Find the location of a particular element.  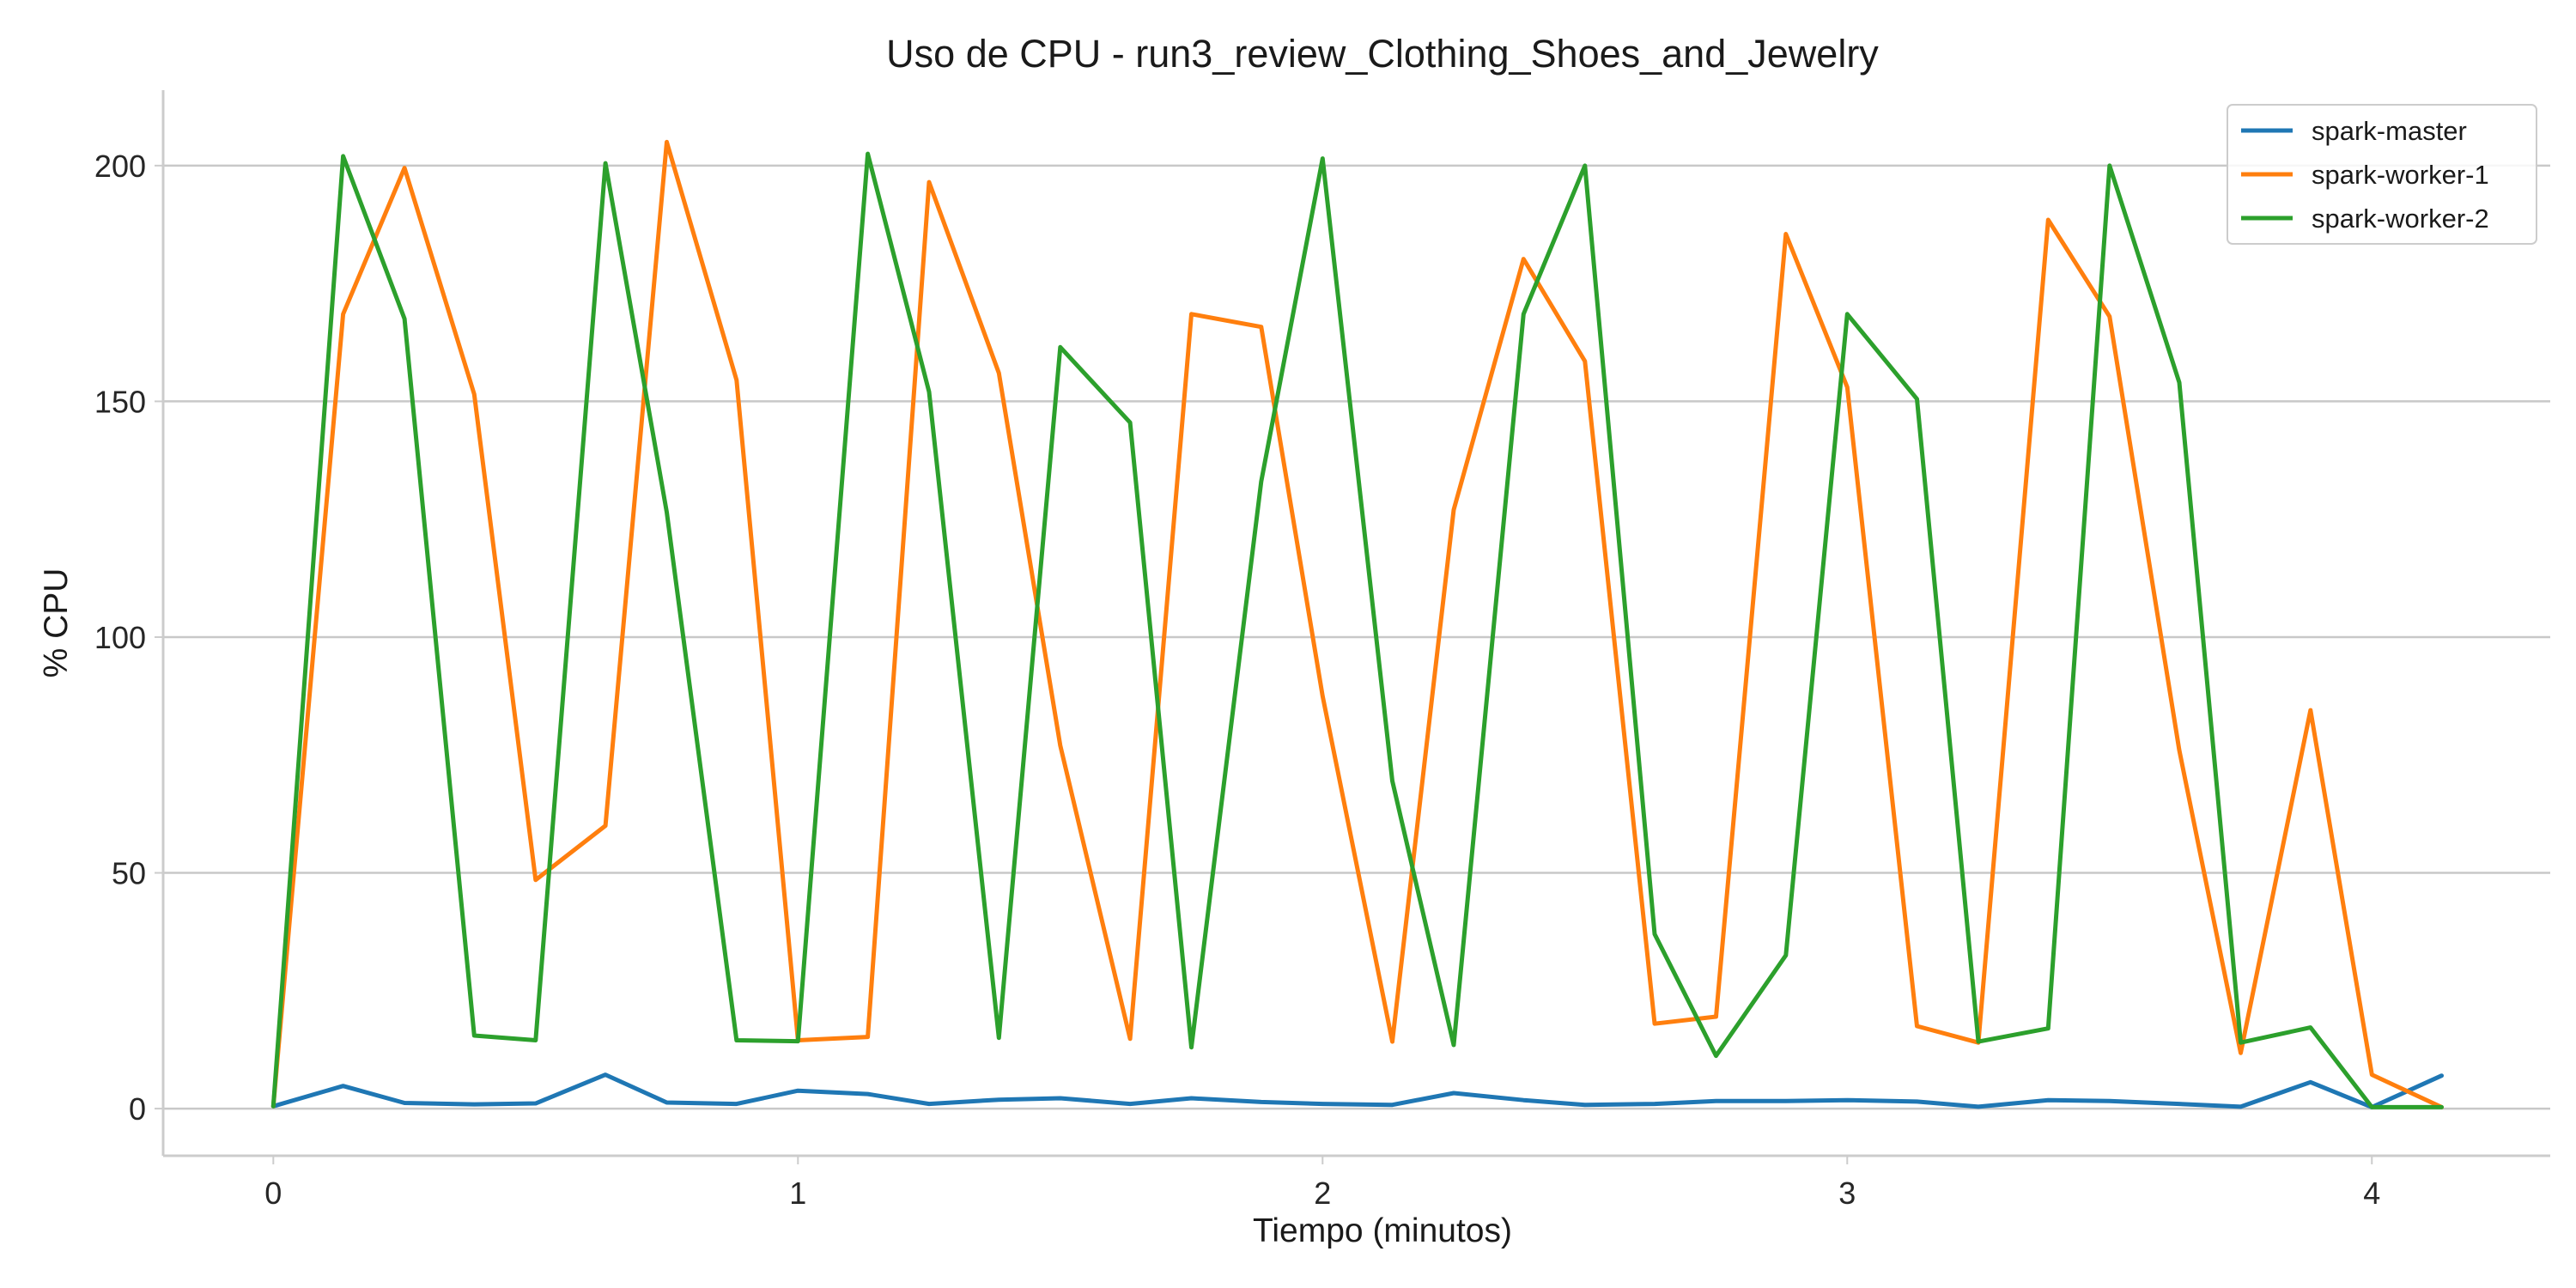

legend: spark-master spark-worker-1 spark-worker-2 is located at coordinates (2382, 175).